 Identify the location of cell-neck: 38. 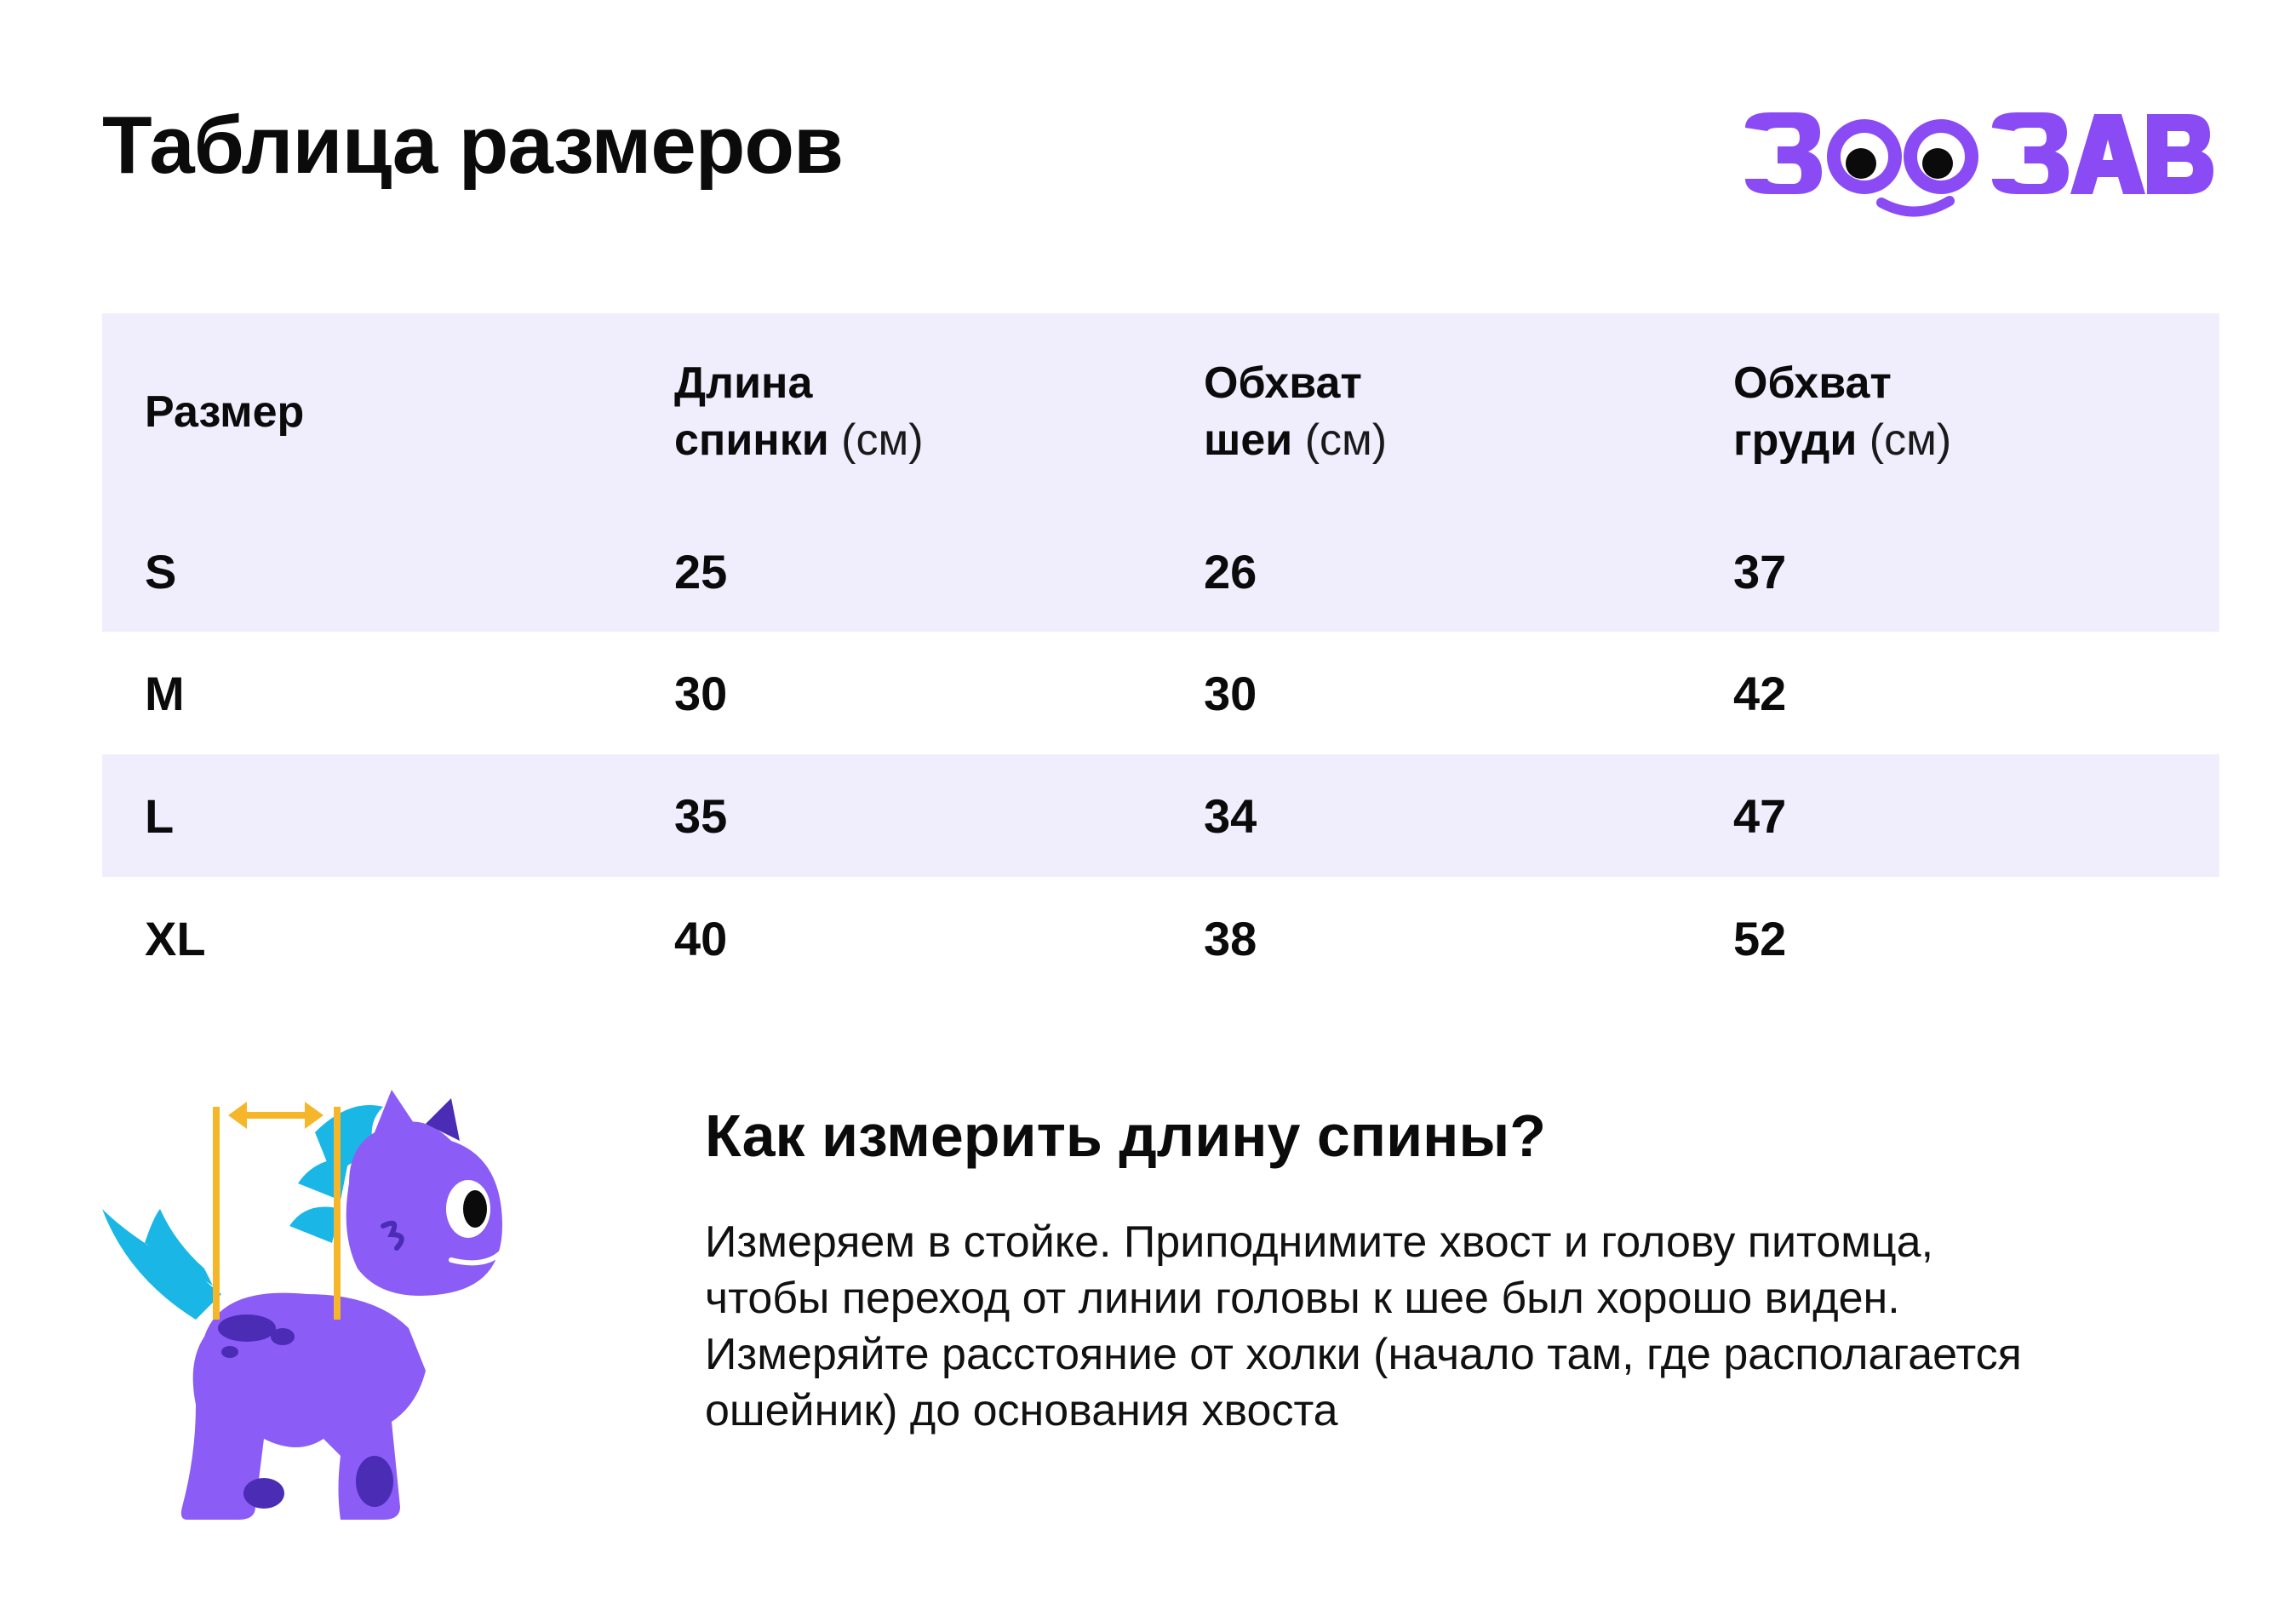
(1230, 938).